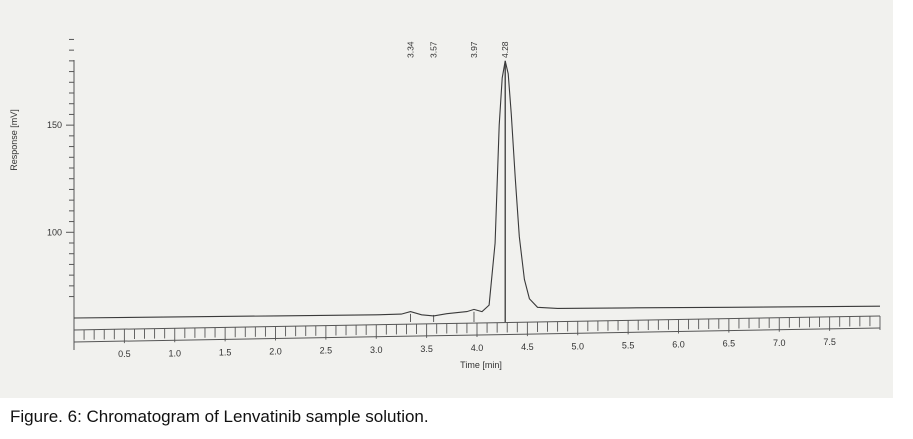 Image resolution: width=913 pixels, height=439 pixels. Describe the element at coordinates (779, 343) in the screenshot. I see `x-tick-label: 7.0` at that location.